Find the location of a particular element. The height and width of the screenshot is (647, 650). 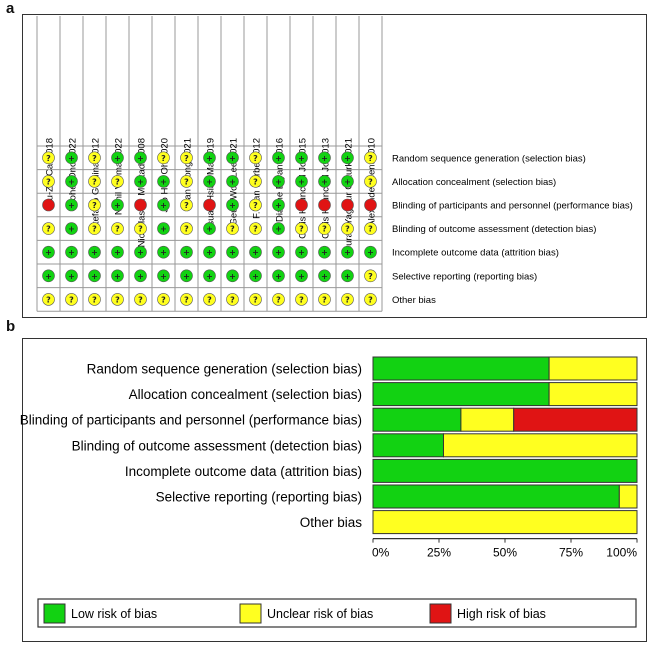

study-label: Chris Hyunchul Jo 2015 is located at coordinates (303, 188).